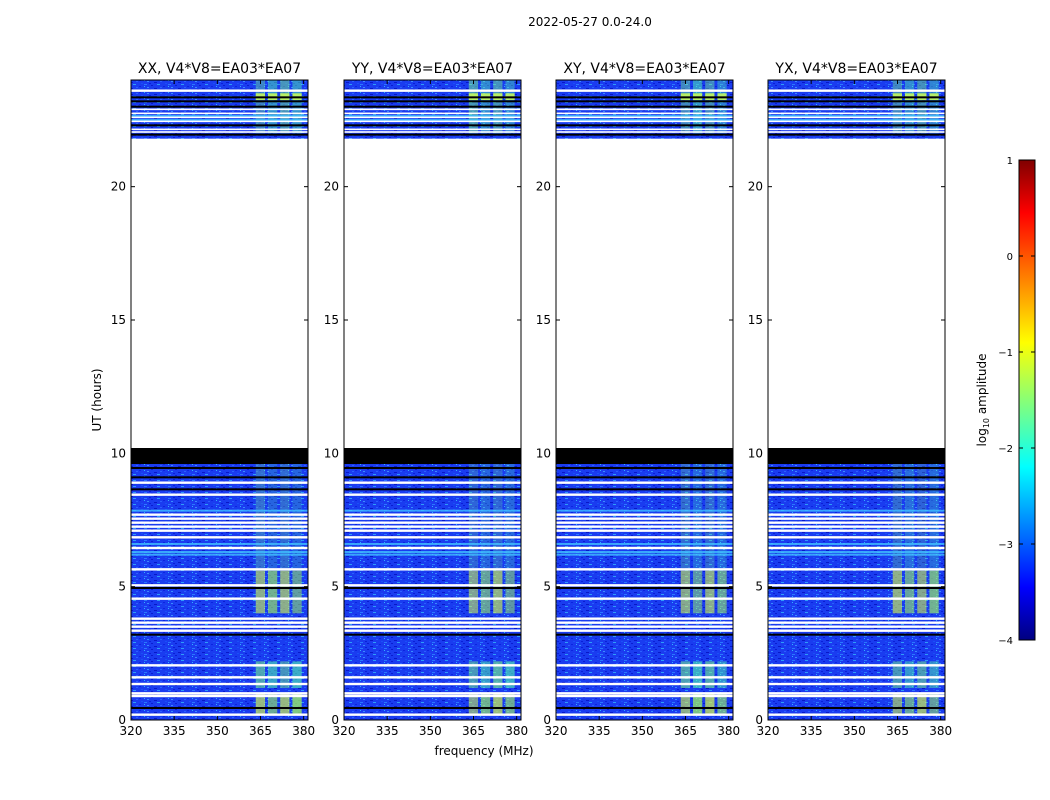 Image resolution: width=1050 pixels, height=800 pixels. I want to click on x-tick-label: 365, so click(473, 731).